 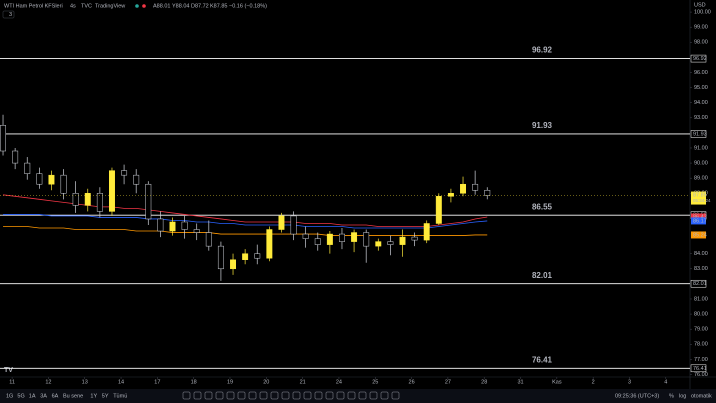 What do you see at coordinates (701, 254) in the screenshot?
I see `y-tick-label: 84.00` at bounding box center [701, 254].